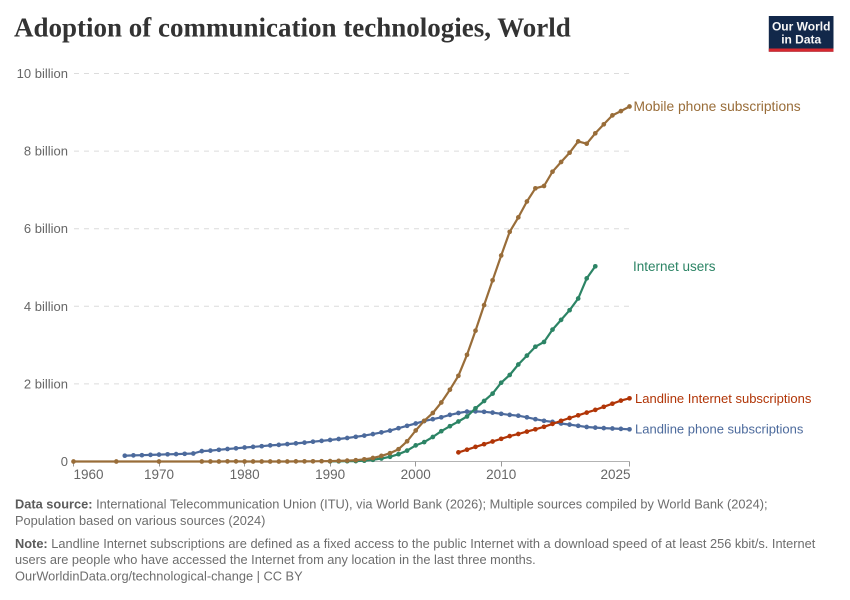 Image resolution: width=850 pixels, height=600 pixels. What do you see at coordinates (159, 474) in the screenshot?
I see `svg-text: 1970` at bounding box center [159, 474].